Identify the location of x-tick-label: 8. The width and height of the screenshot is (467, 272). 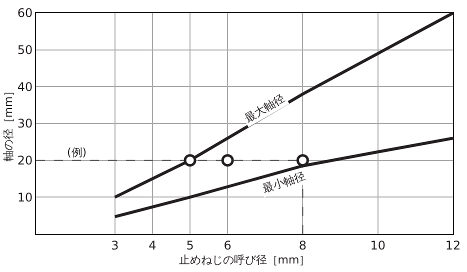
(302, 245).